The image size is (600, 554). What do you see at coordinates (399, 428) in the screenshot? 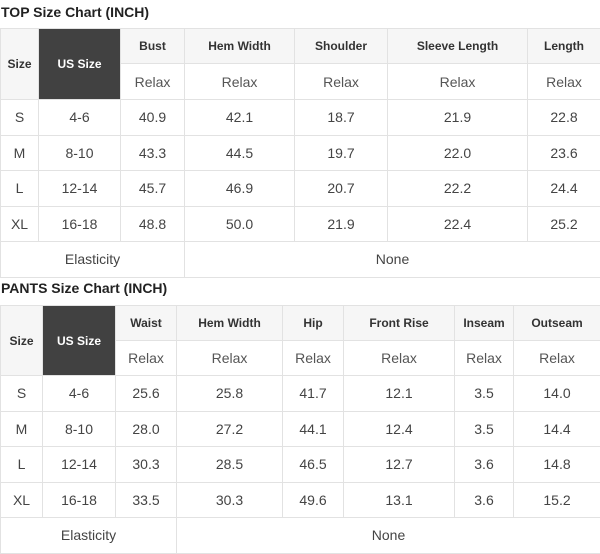
I see `measurement-cell: 12.4` at bounding box center [399, 428].